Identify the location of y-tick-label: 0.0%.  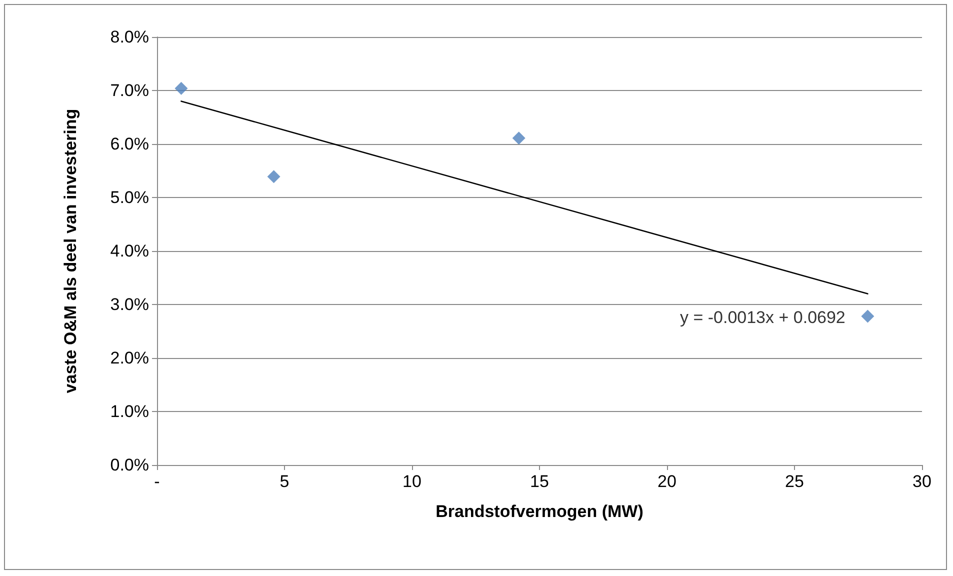
(129, 465).